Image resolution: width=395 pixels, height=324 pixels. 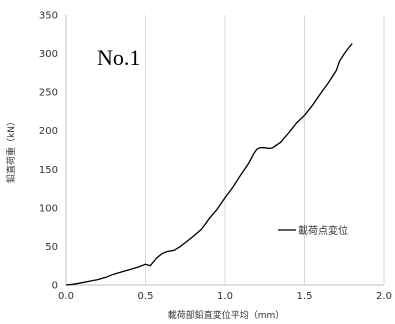 I want to click on x-tick-label: 0.0, so click(x=66, y=296).